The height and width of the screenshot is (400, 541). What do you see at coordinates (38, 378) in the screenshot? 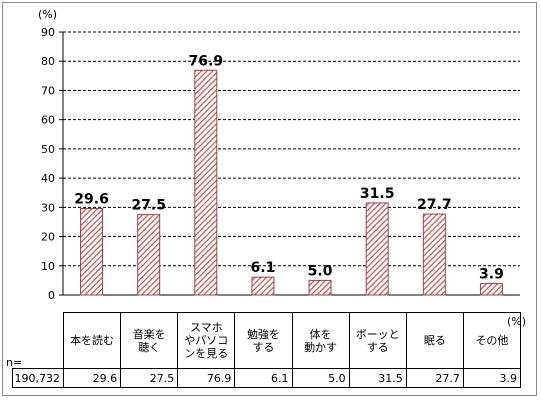
I see `n-value: 190,732` at bounding box center [38, 378].